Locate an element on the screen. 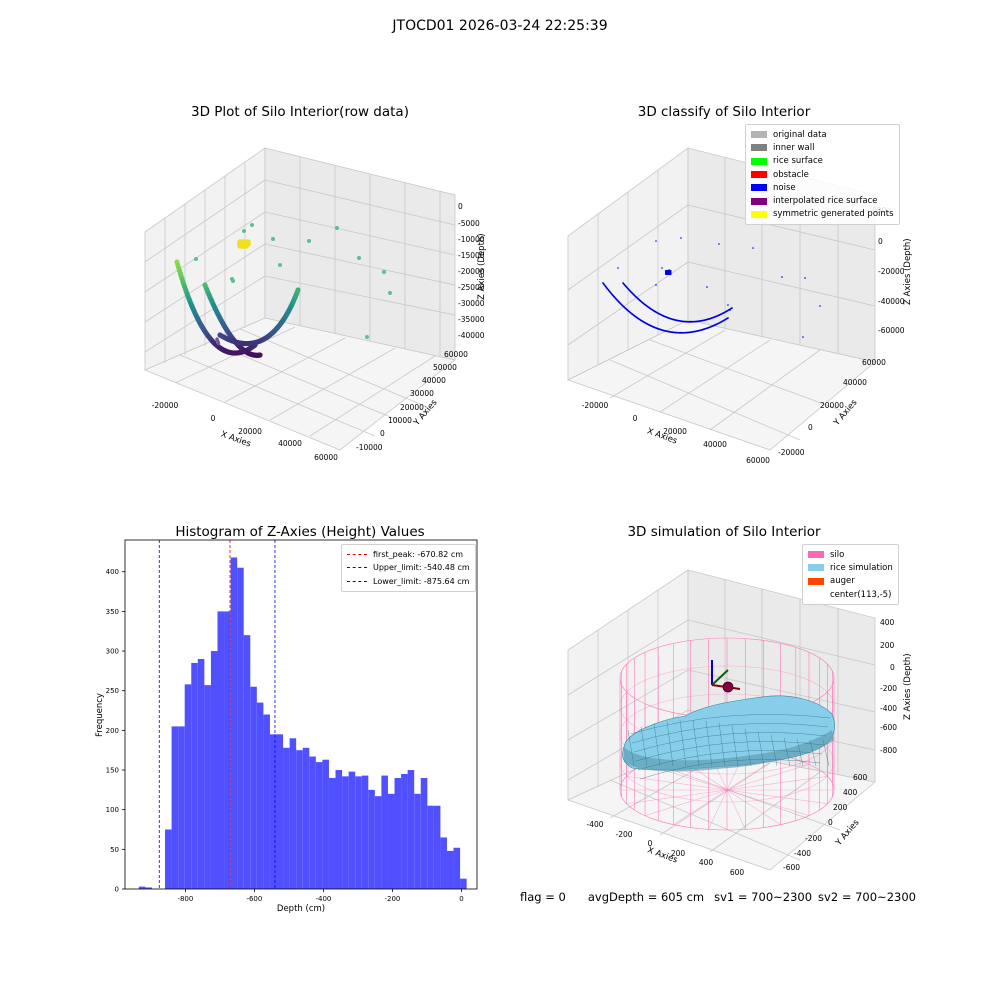  raw-z-tick: -15000 is located at coordinates (471, 255).